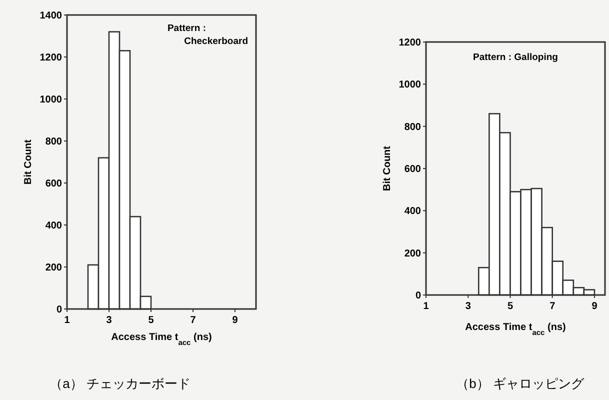 The image size is (609, 400). Describe the element at coordinates (51, 16) in the screenshot. I see `y-tick-label: 1400` at that location.